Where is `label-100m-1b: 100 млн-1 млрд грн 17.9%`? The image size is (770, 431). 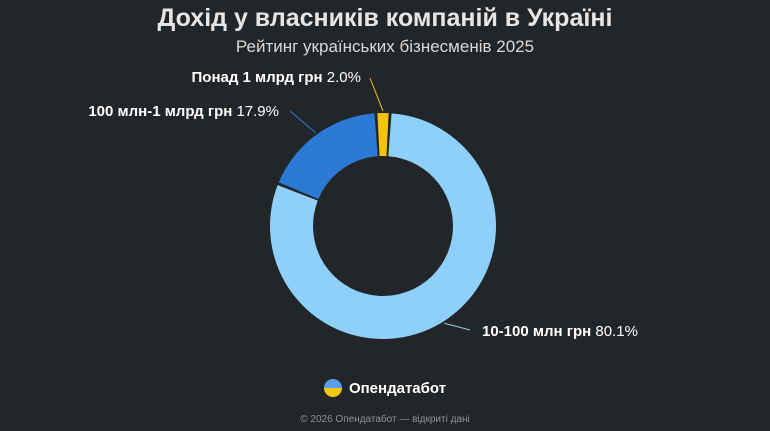 label-100m-1b: 100 млн-1 млрд грн 17.9% is located at coordinates (183, 111).